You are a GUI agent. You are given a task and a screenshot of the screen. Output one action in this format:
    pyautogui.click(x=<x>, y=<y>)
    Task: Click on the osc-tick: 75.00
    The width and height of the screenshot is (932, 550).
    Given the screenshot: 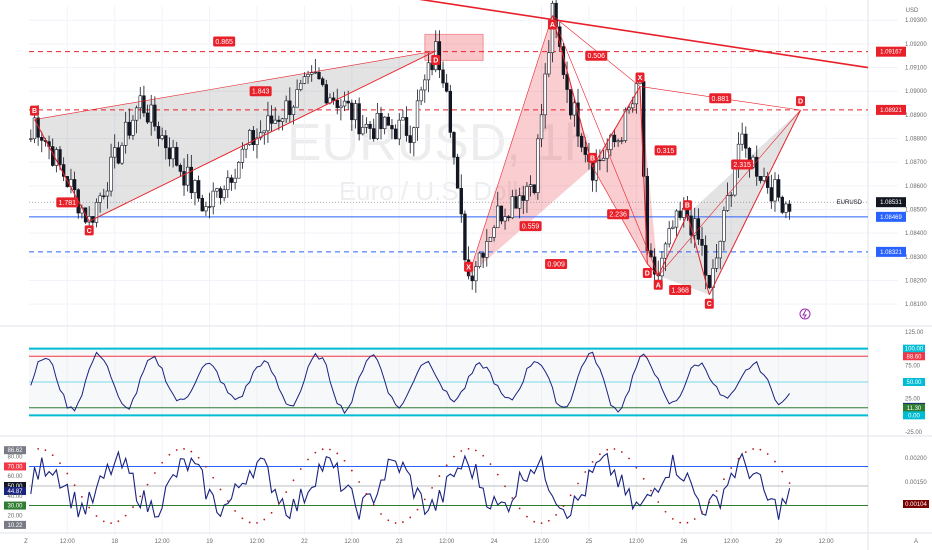 What is the action you would take?
    pyautogui.click(x=913, y=366)
    